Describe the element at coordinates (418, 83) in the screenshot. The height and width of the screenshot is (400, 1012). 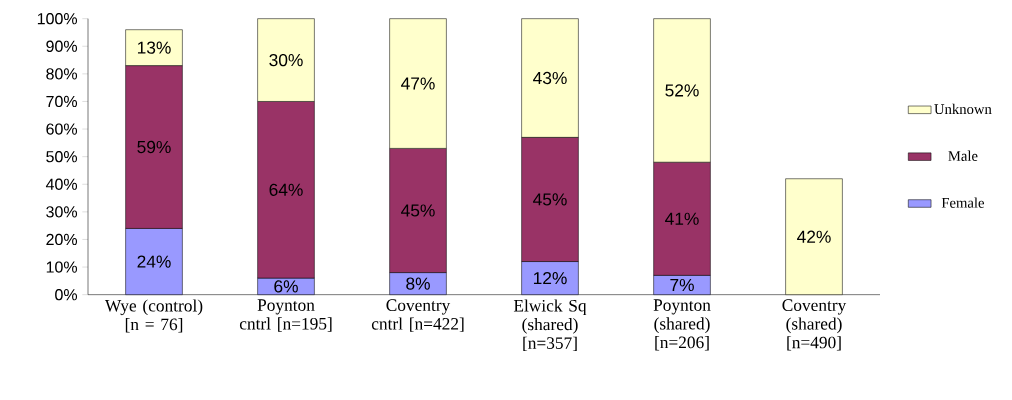
I see `data-label: 47%` at that location.